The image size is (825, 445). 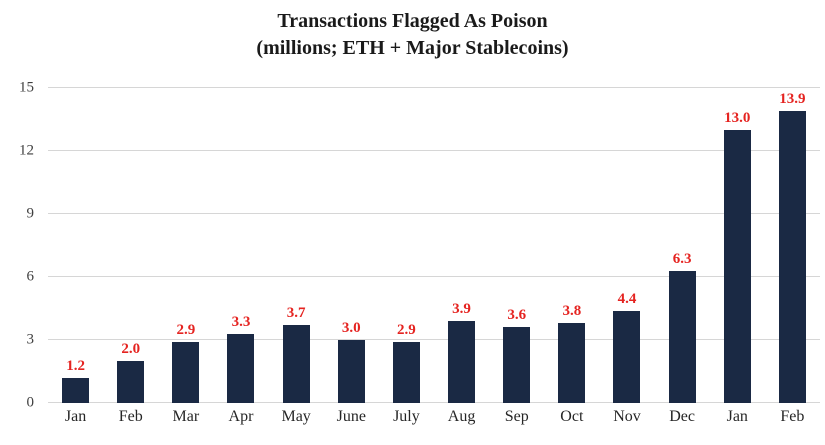 I want to click on bar-value-label: 3.0, so click(x=351, y=328).